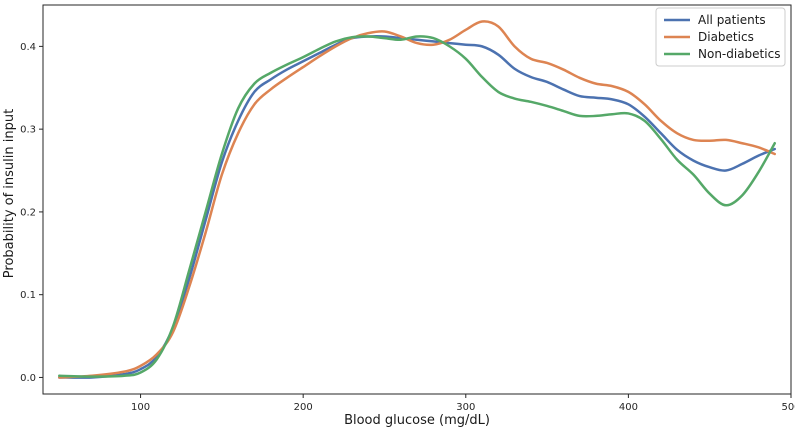  I want to click on x-tick-label: 400, so click(628, 407).